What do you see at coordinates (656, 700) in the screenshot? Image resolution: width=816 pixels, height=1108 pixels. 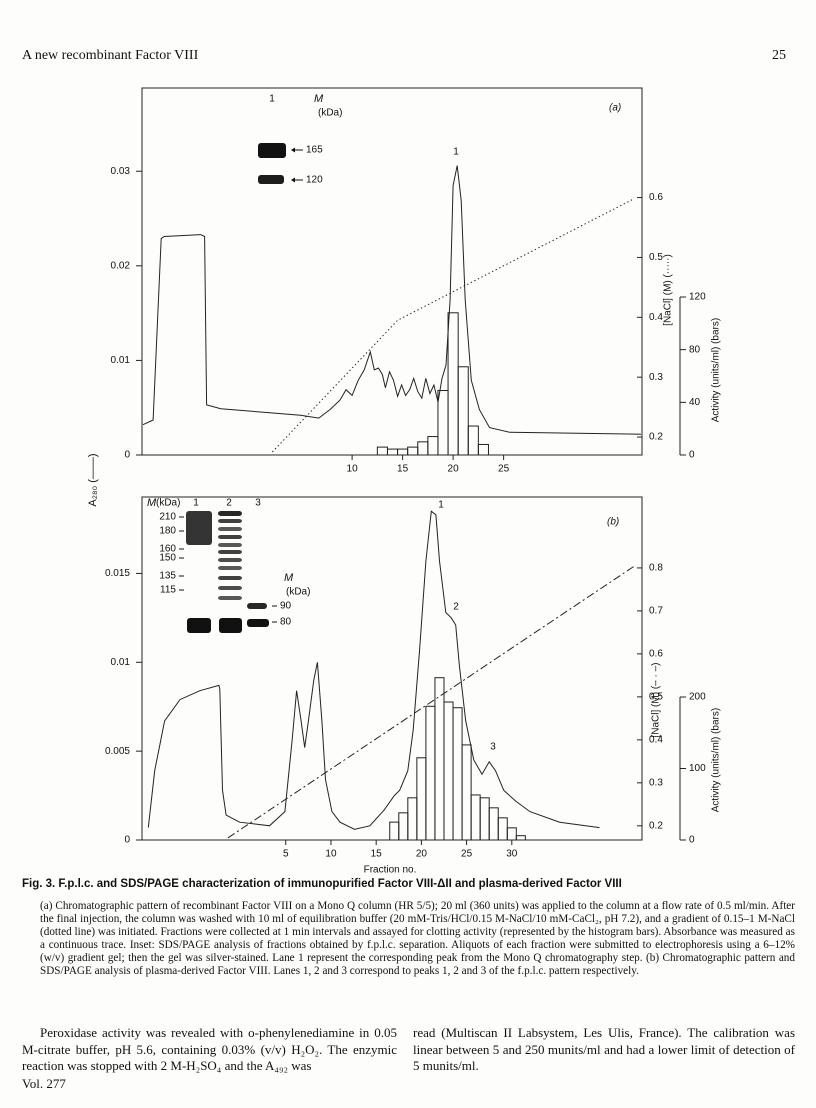 I see `y2-axis-label: [NaCl] (M) (– · –)` at bounding box center [656, 700].